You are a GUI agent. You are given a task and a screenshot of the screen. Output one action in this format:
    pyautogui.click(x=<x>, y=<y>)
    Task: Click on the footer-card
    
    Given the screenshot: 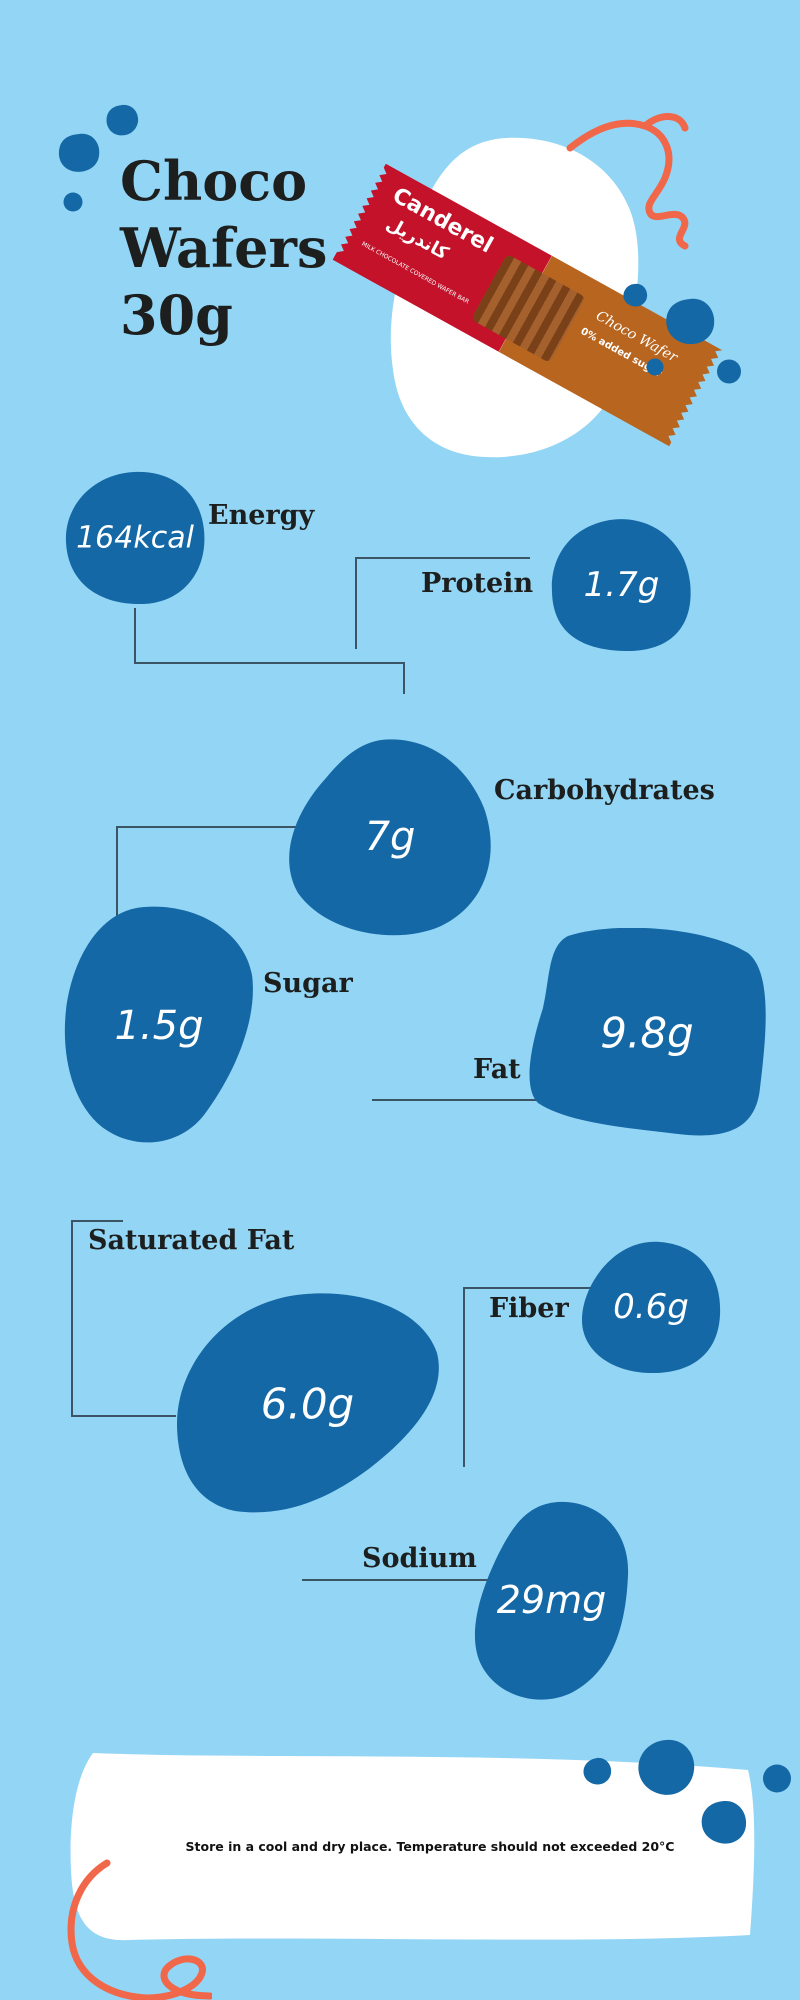 What is the action you would take?
    pyautogui.click(x=413, y=1846)
    